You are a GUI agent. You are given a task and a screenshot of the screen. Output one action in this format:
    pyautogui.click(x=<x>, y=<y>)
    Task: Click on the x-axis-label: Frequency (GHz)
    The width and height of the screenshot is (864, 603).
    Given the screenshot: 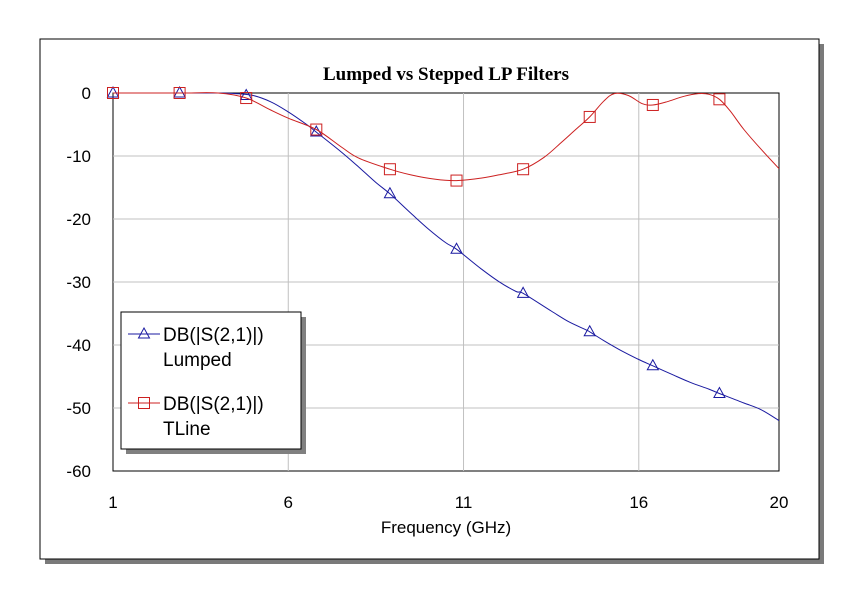 What is the action you would take?
    pyautogui.click(x=446, y=527)
    